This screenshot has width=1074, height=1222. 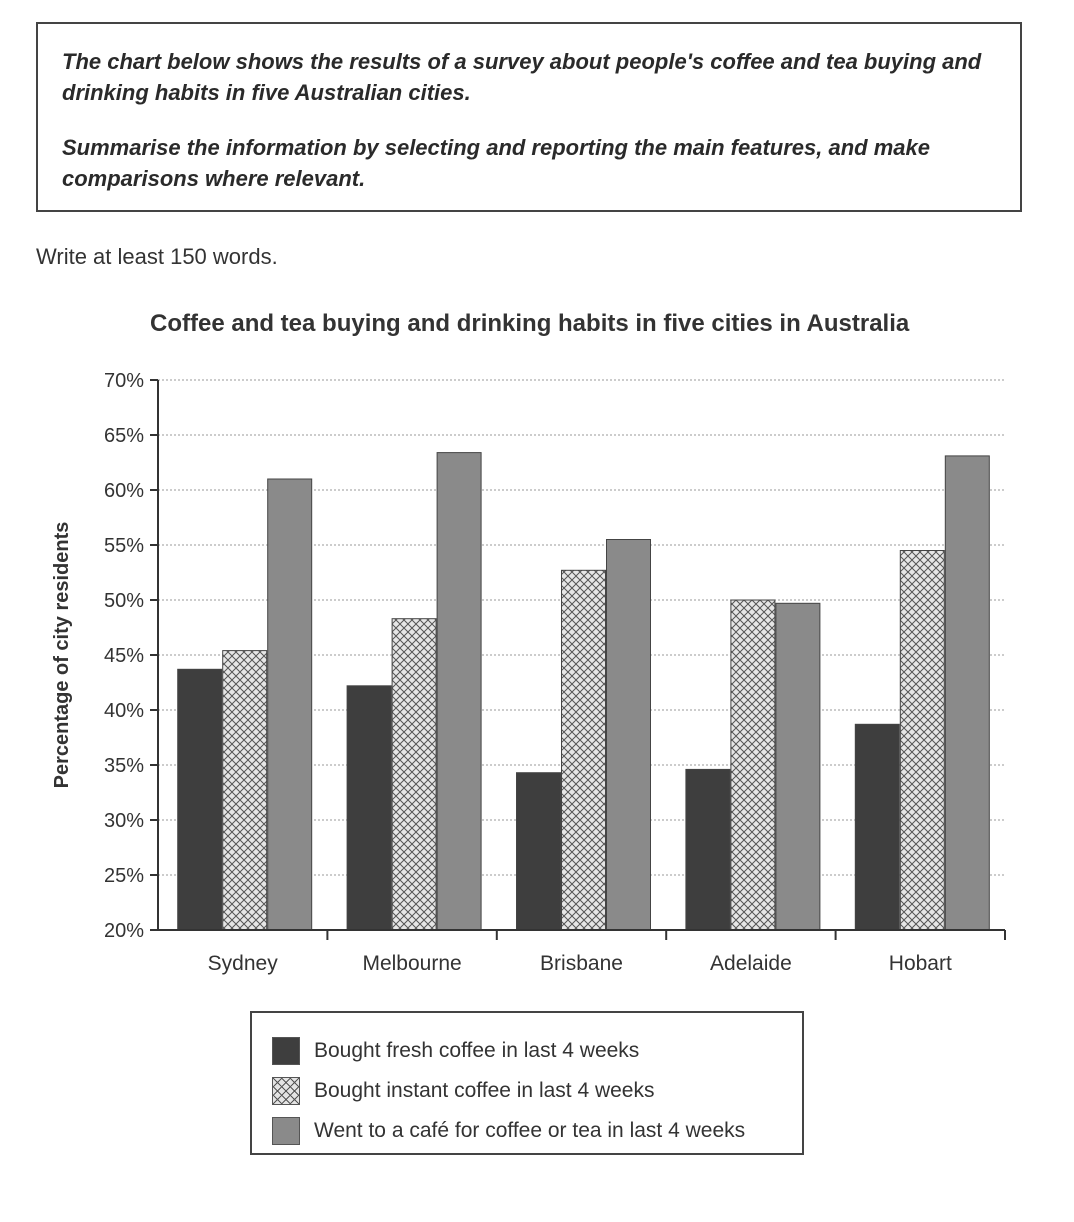 What do you see at coordinates (124, 601) in the screenshot?
I see `y-tick-label: 50%` at bounding box center [124, 601].